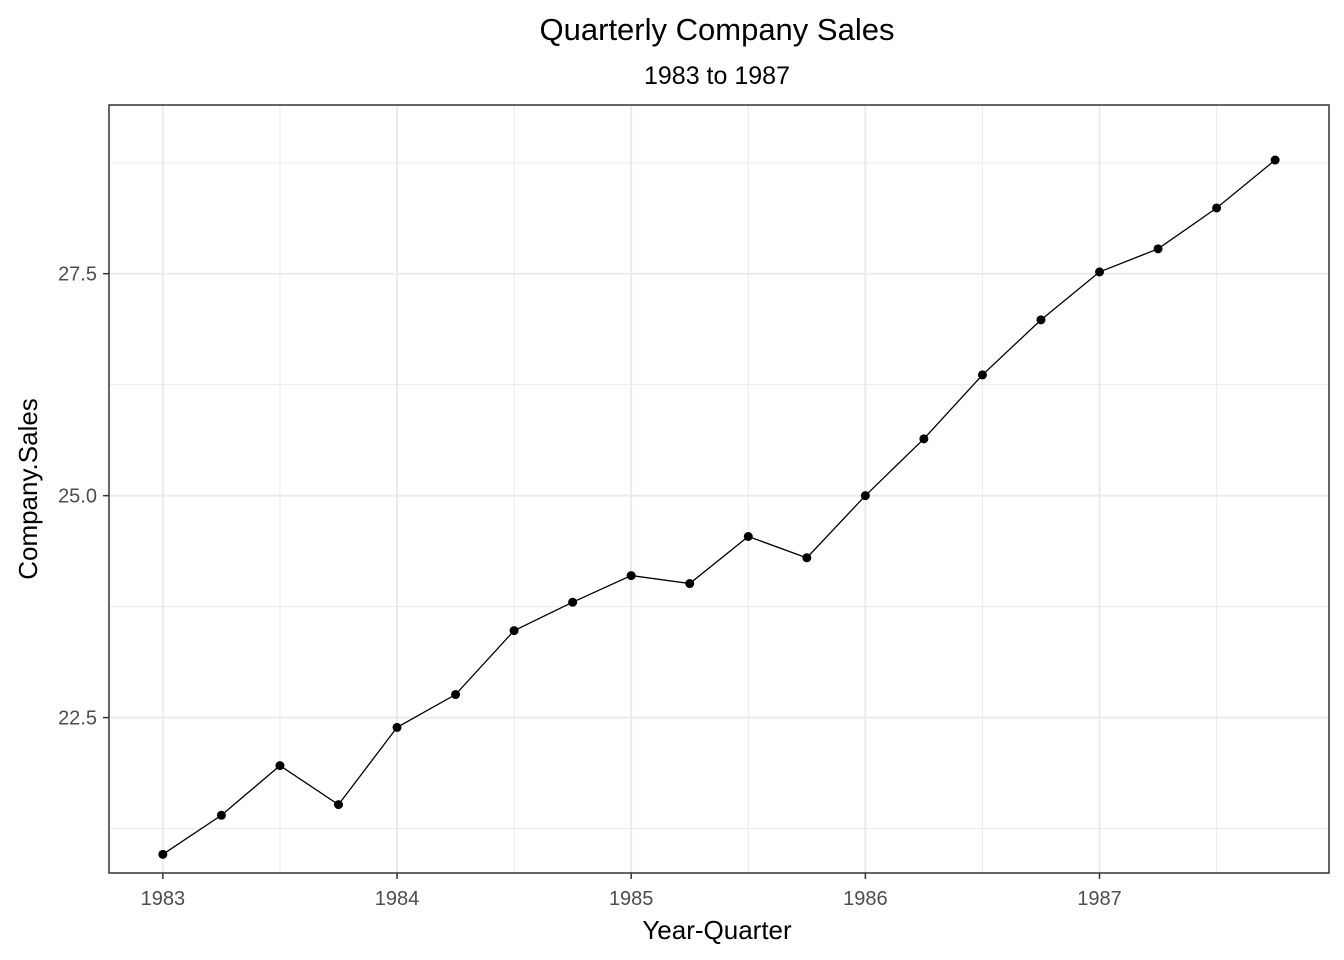  I want to click on x-tick-label: 1986, so click(865, 899).